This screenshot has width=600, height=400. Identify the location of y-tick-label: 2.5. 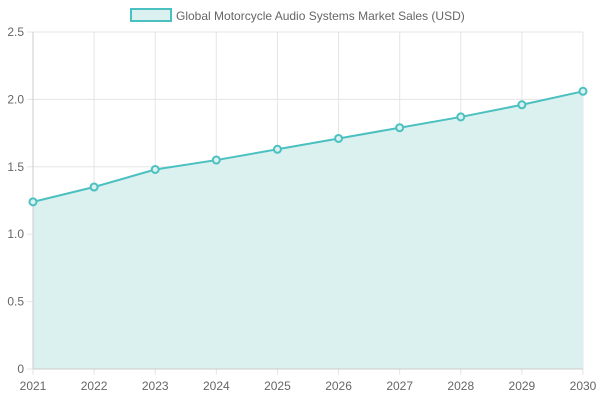
(15, 32).